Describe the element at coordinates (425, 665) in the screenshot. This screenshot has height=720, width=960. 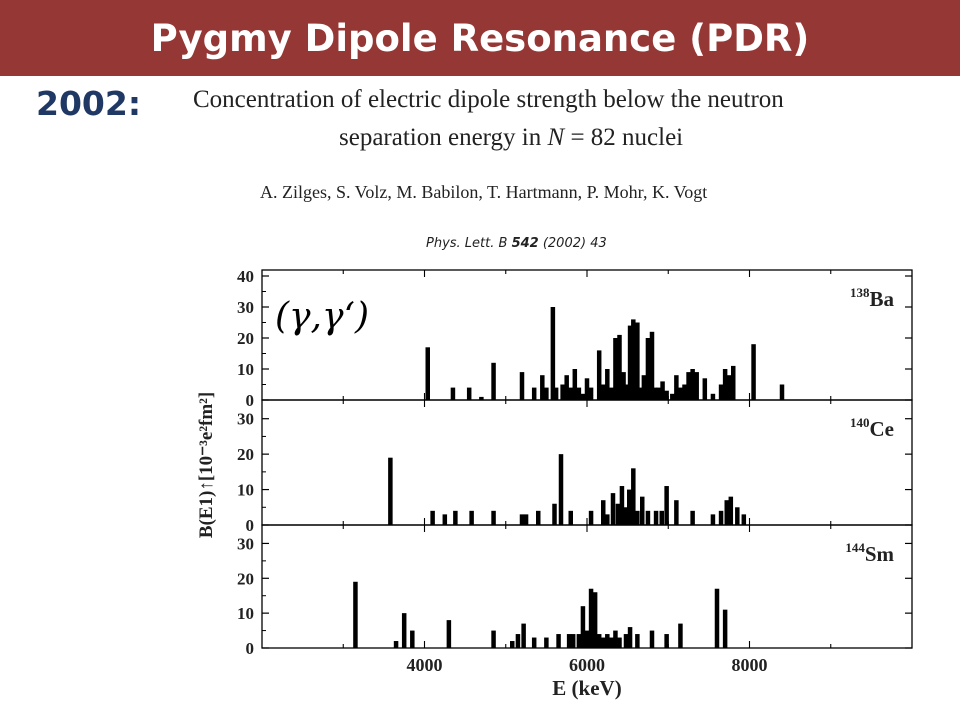
I see `x-tick-label: 4000` at that location.